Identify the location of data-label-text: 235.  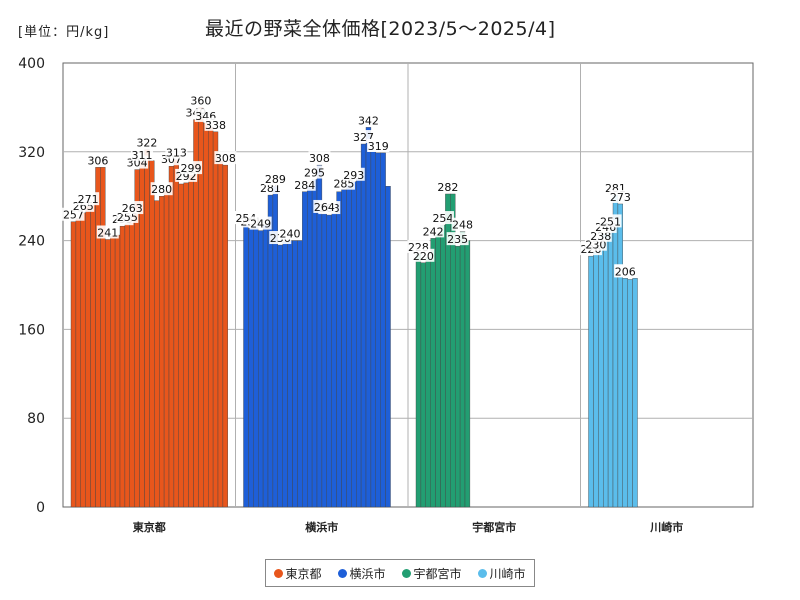
(457, 239).